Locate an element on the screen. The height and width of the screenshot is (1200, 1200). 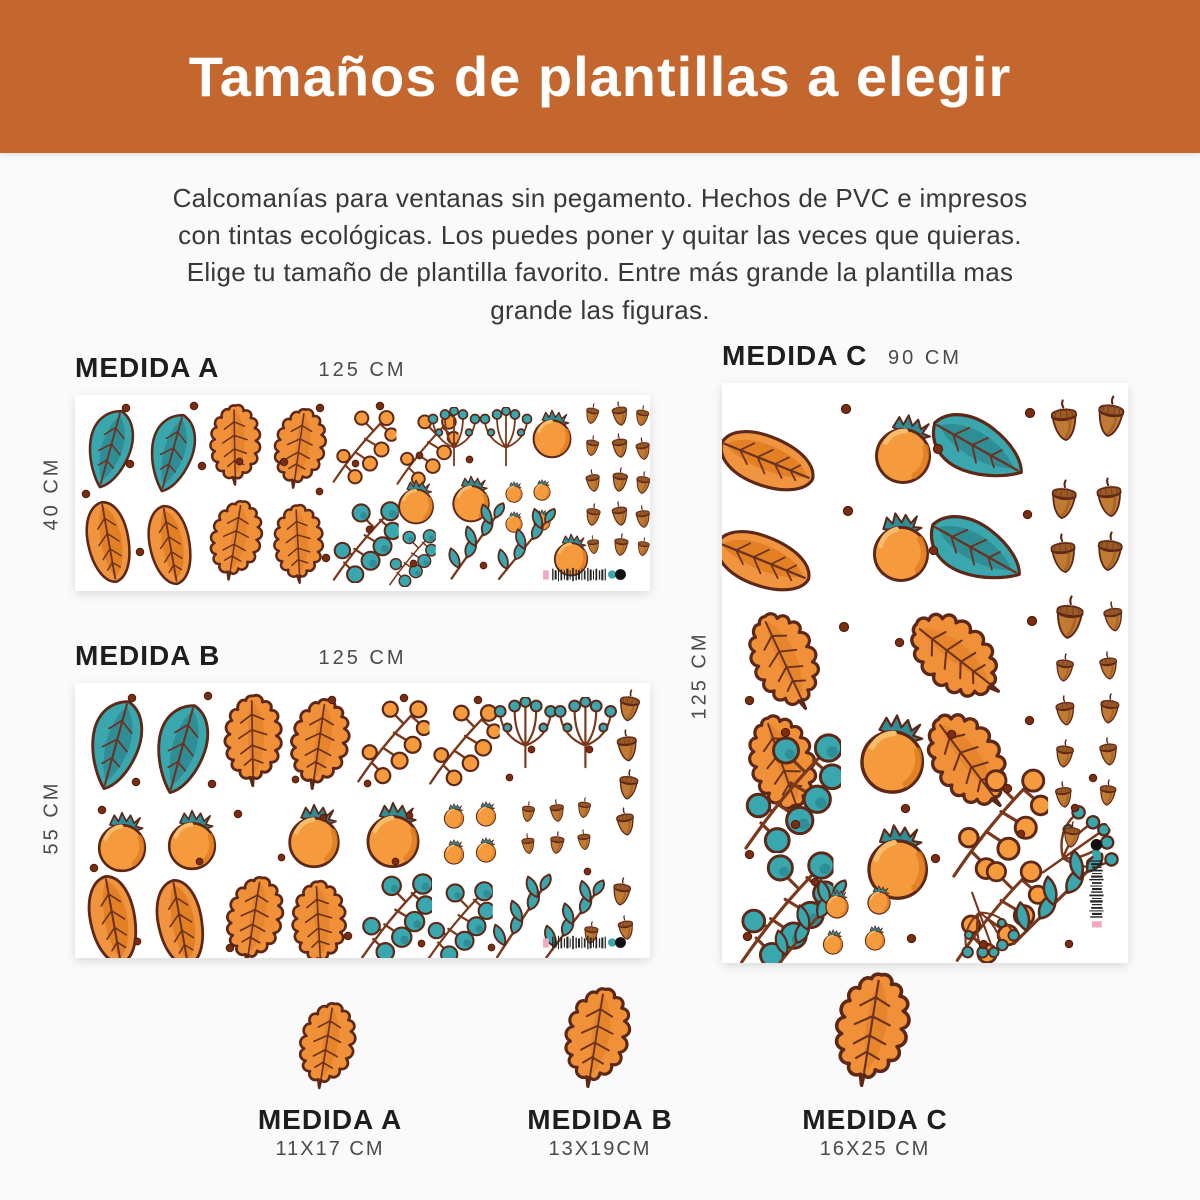
sample-c-leafbox is located at coordinates (874, 1032).